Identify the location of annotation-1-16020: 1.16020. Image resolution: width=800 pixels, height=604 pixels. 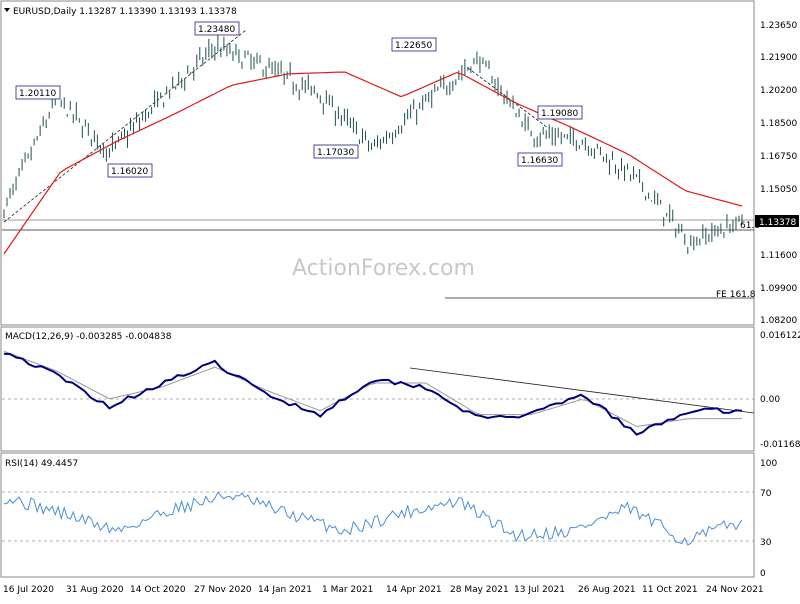
(130, 170).